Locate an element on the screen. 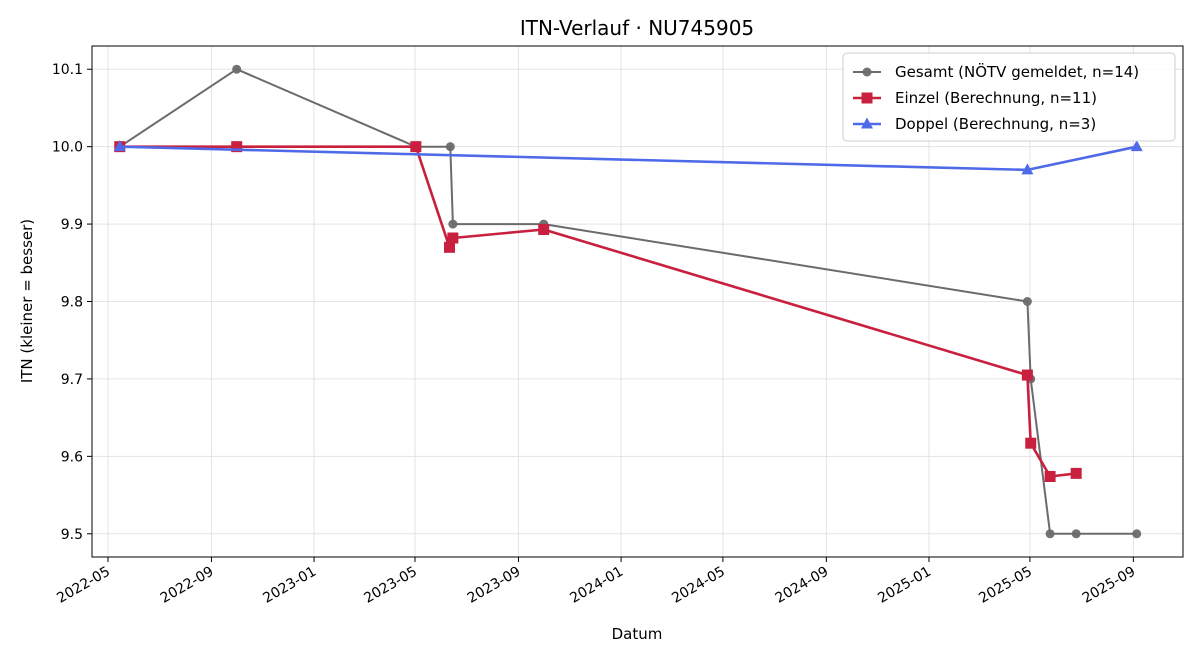  y-tick-label: 9.6 is located at coordinates (72, 457).